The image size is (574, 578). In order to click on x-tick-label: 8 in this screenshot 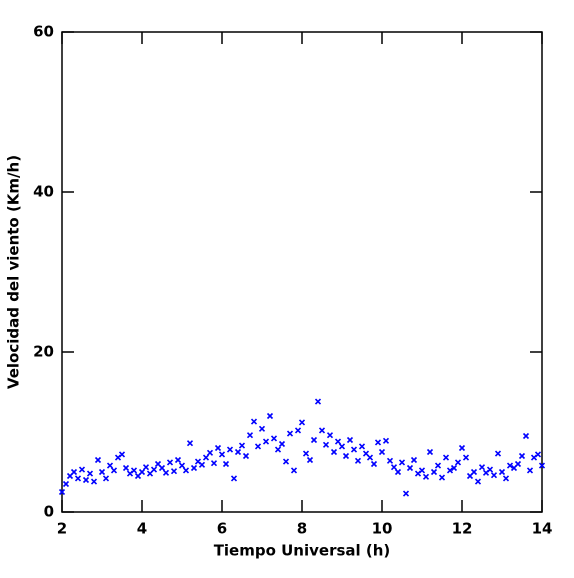, I will do `click(302, 529)`.